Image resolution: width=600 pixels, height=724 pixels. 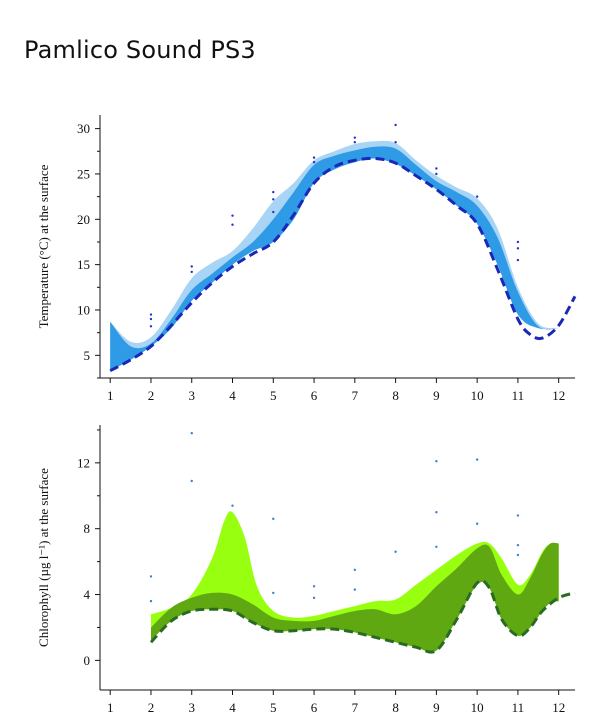 I want to click on chlorophyll-x-tick-label: 3, so click(x=191, y=707).